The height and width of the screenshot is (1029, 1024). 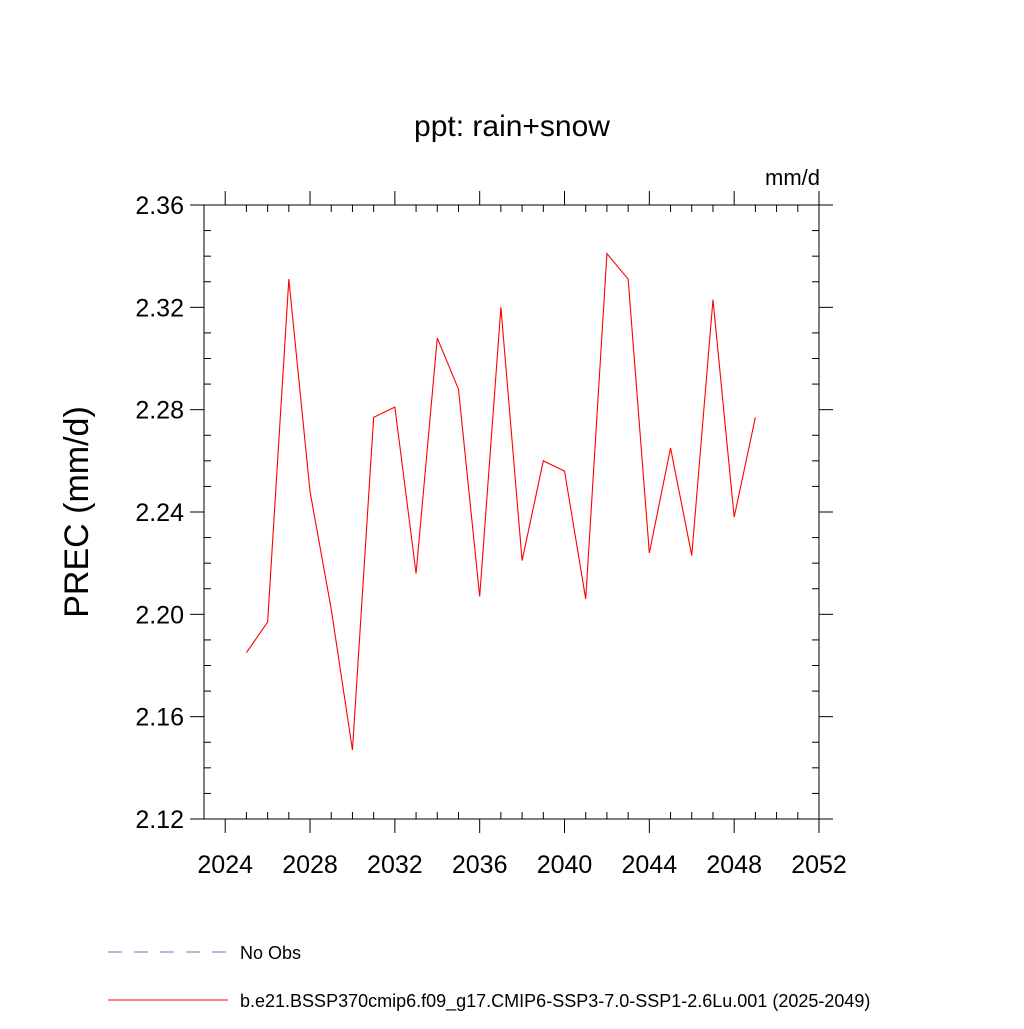 What do you see at coordinates (159, 206) in the screenshot?
I see `y-tick-label: 2.36` at bounding box center [159, 206].